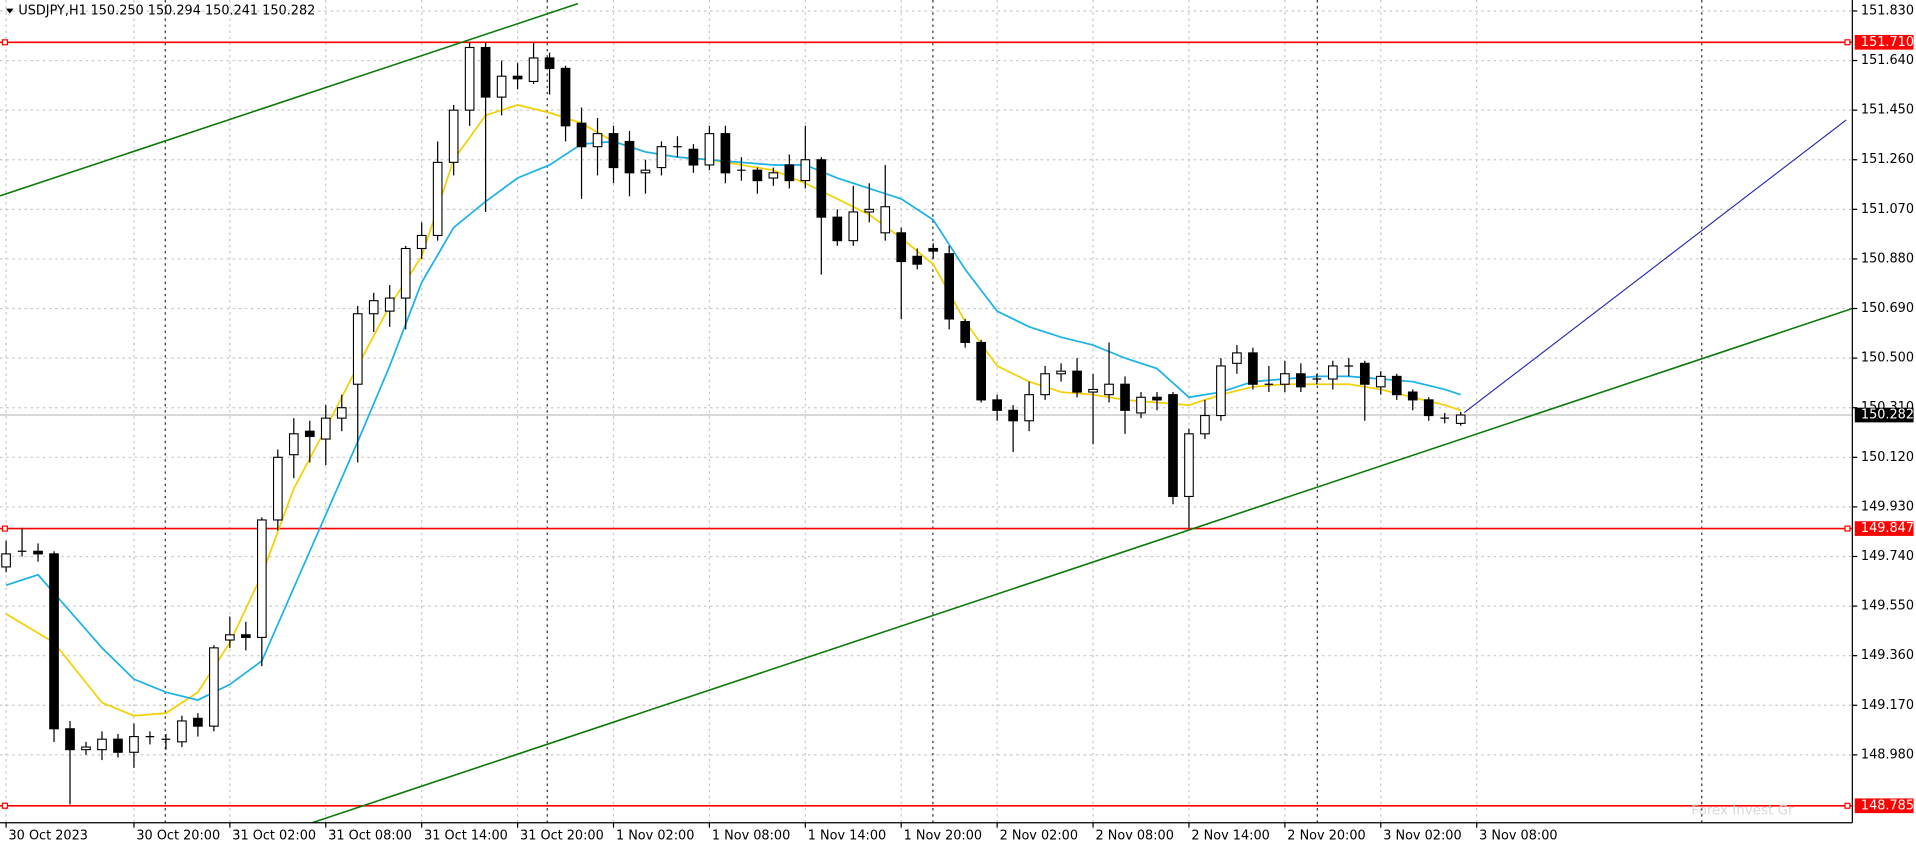  Describe the element at coordinates (1887, 705) in the screenshot. I see `y-tick-label: 149.170` at that location.